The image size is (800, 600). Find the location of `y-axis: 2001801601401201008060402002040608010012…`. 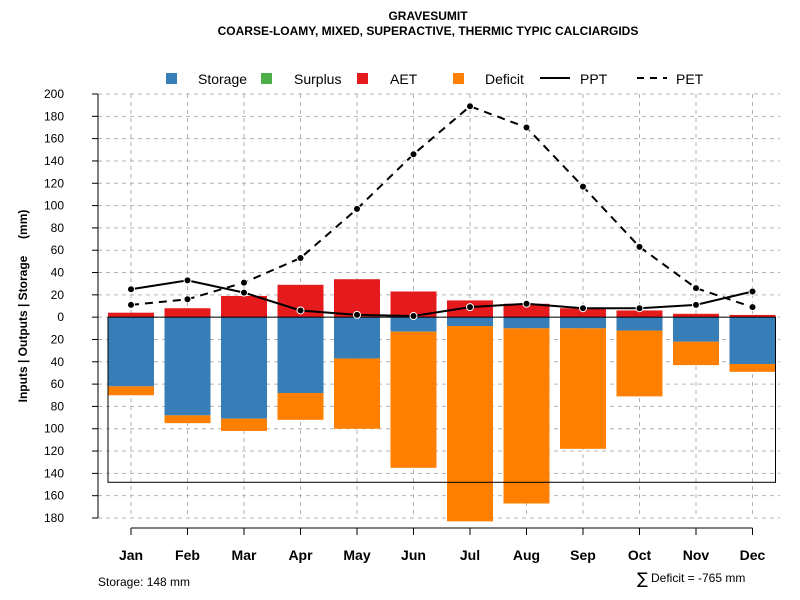

y-axis: 2001801601401201008060402002040608010012… is located at coordinates (71, 306).